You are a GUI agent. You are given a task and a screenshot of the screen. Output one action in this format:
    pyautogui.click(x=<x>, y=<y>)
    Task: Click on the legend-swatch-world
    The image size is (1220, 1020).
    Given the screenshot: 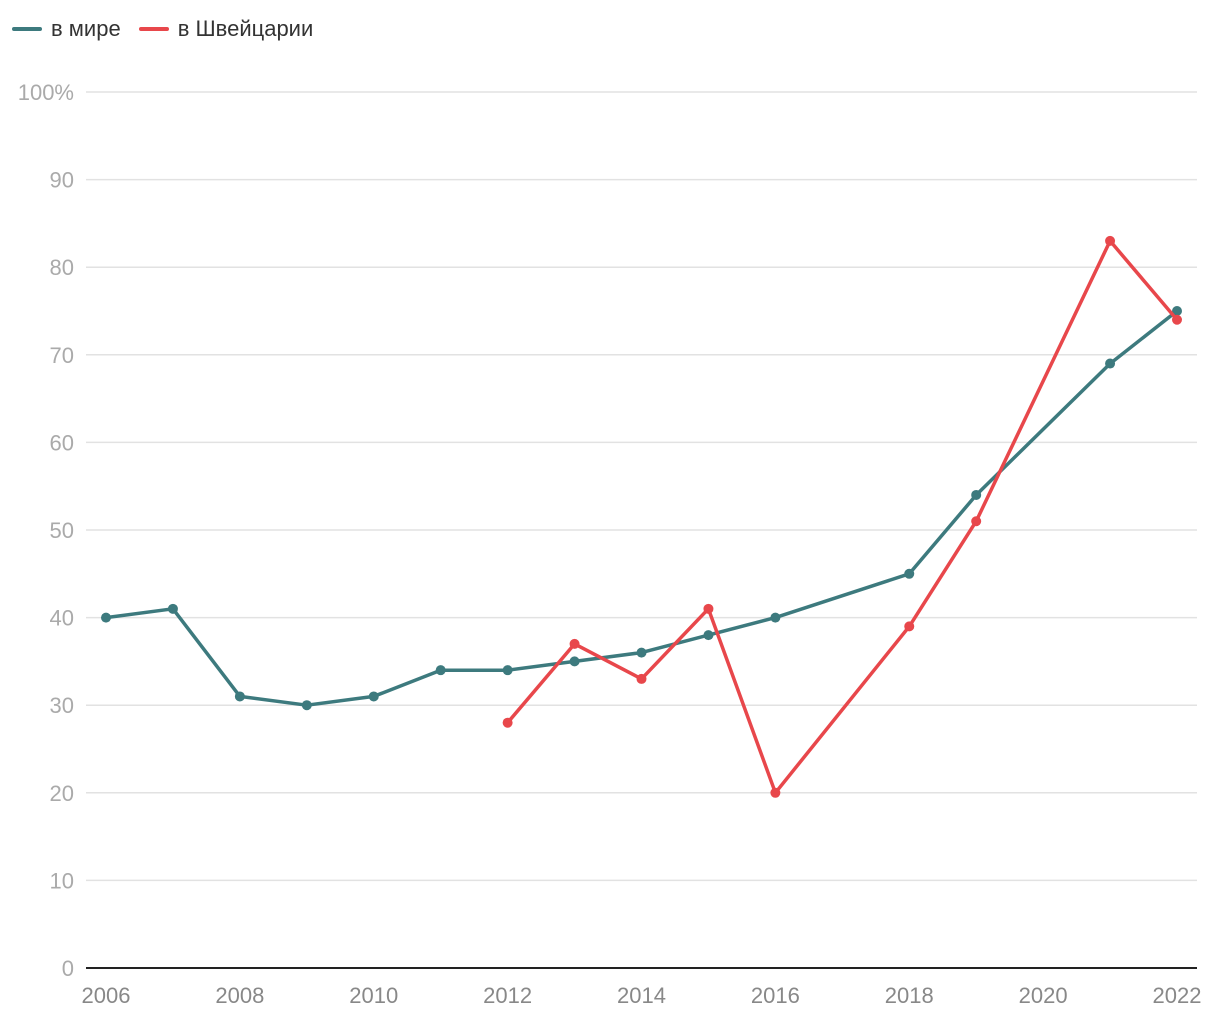 What is the action you would take?
    pyautogui.click(x=27, y=29)
    